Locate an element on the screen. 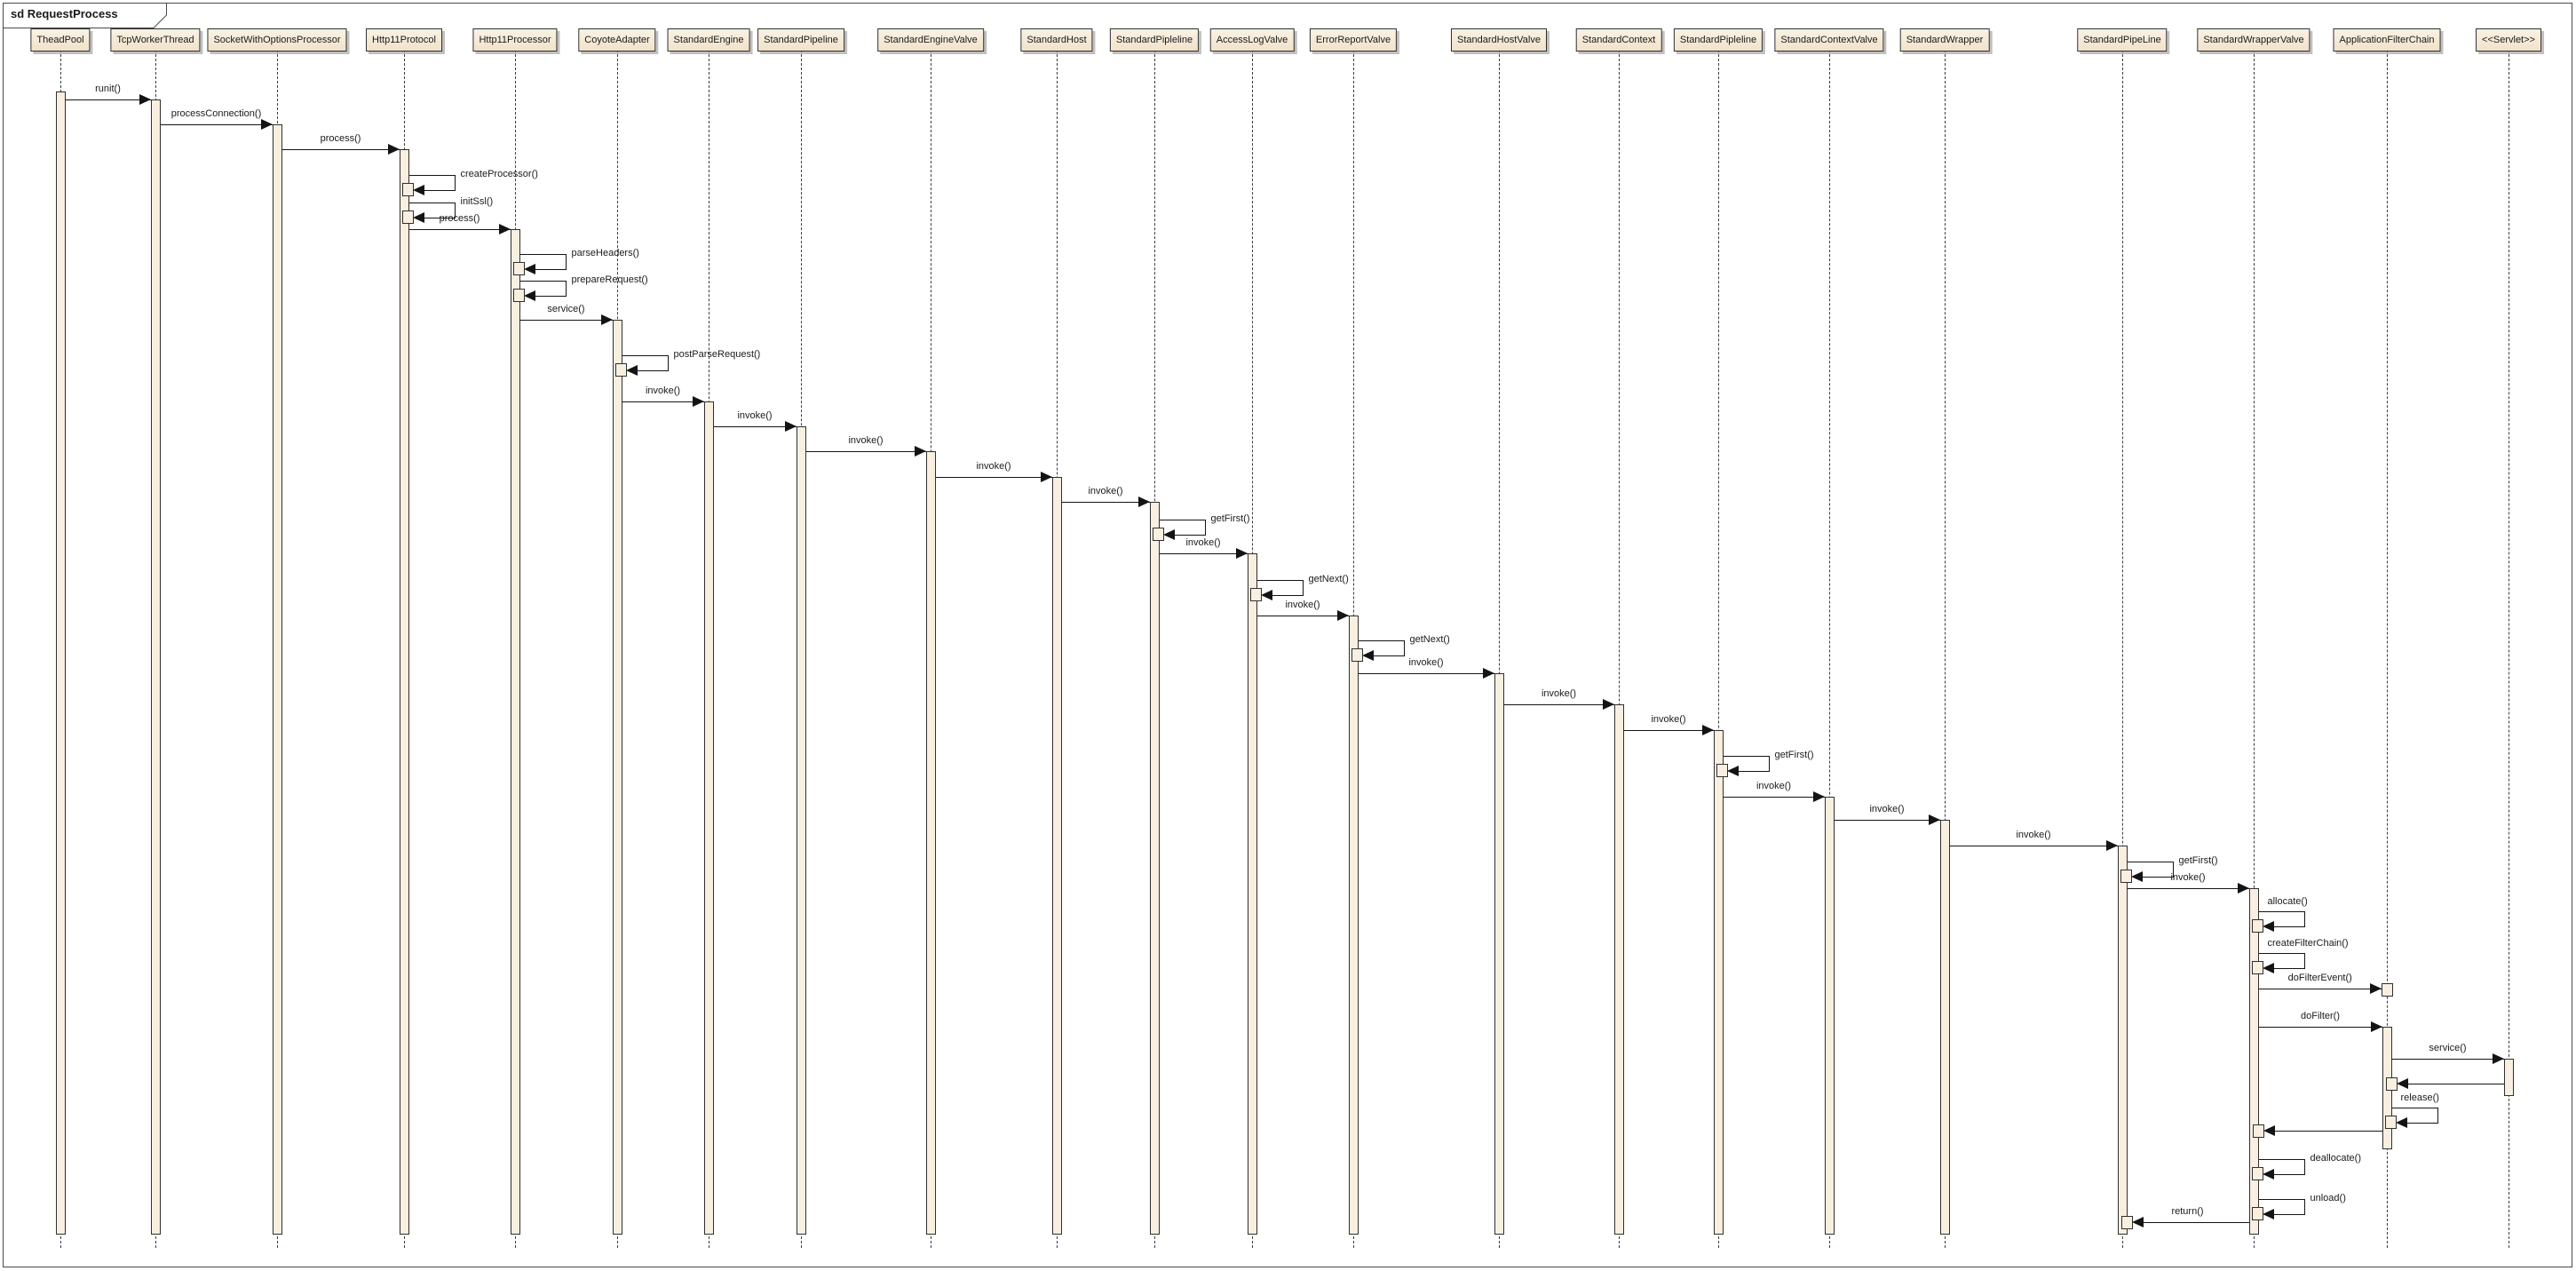  message-label-processconnection: processConnection() is located at coordinates (216, 114).